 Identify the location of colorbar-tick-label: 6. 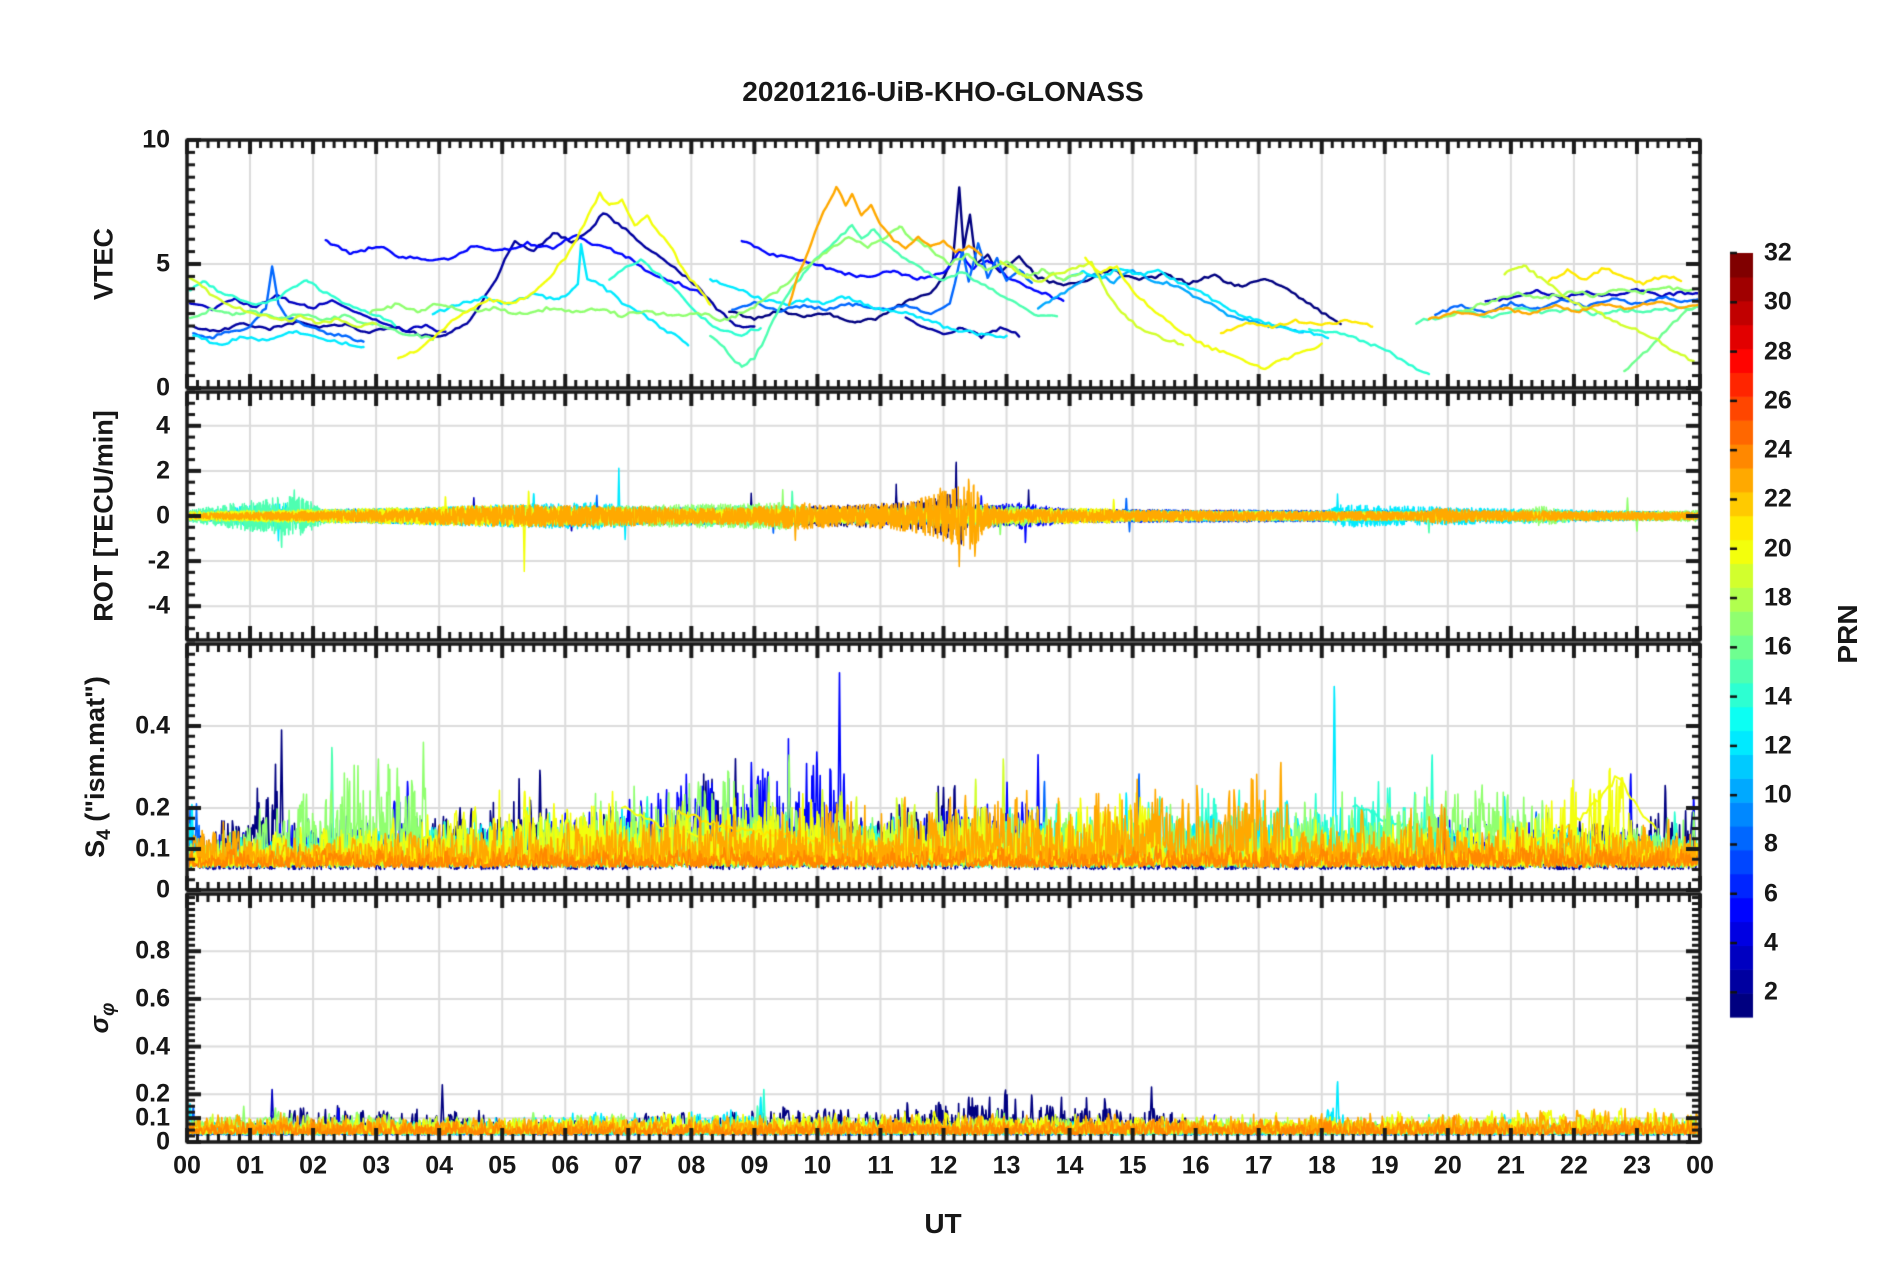
(1771, 893).